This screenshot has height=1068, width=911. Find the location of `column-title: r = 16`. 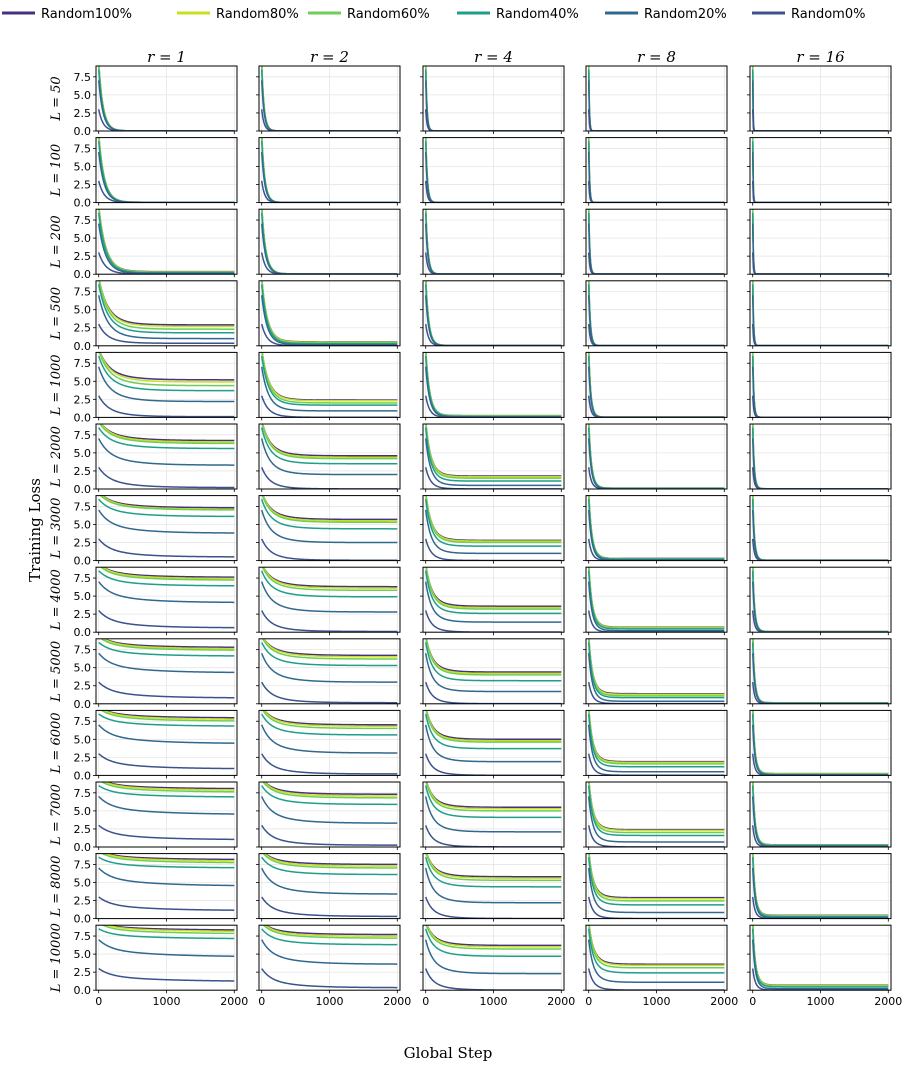

column-title: r = 16 is located at coordinates (820, 57).